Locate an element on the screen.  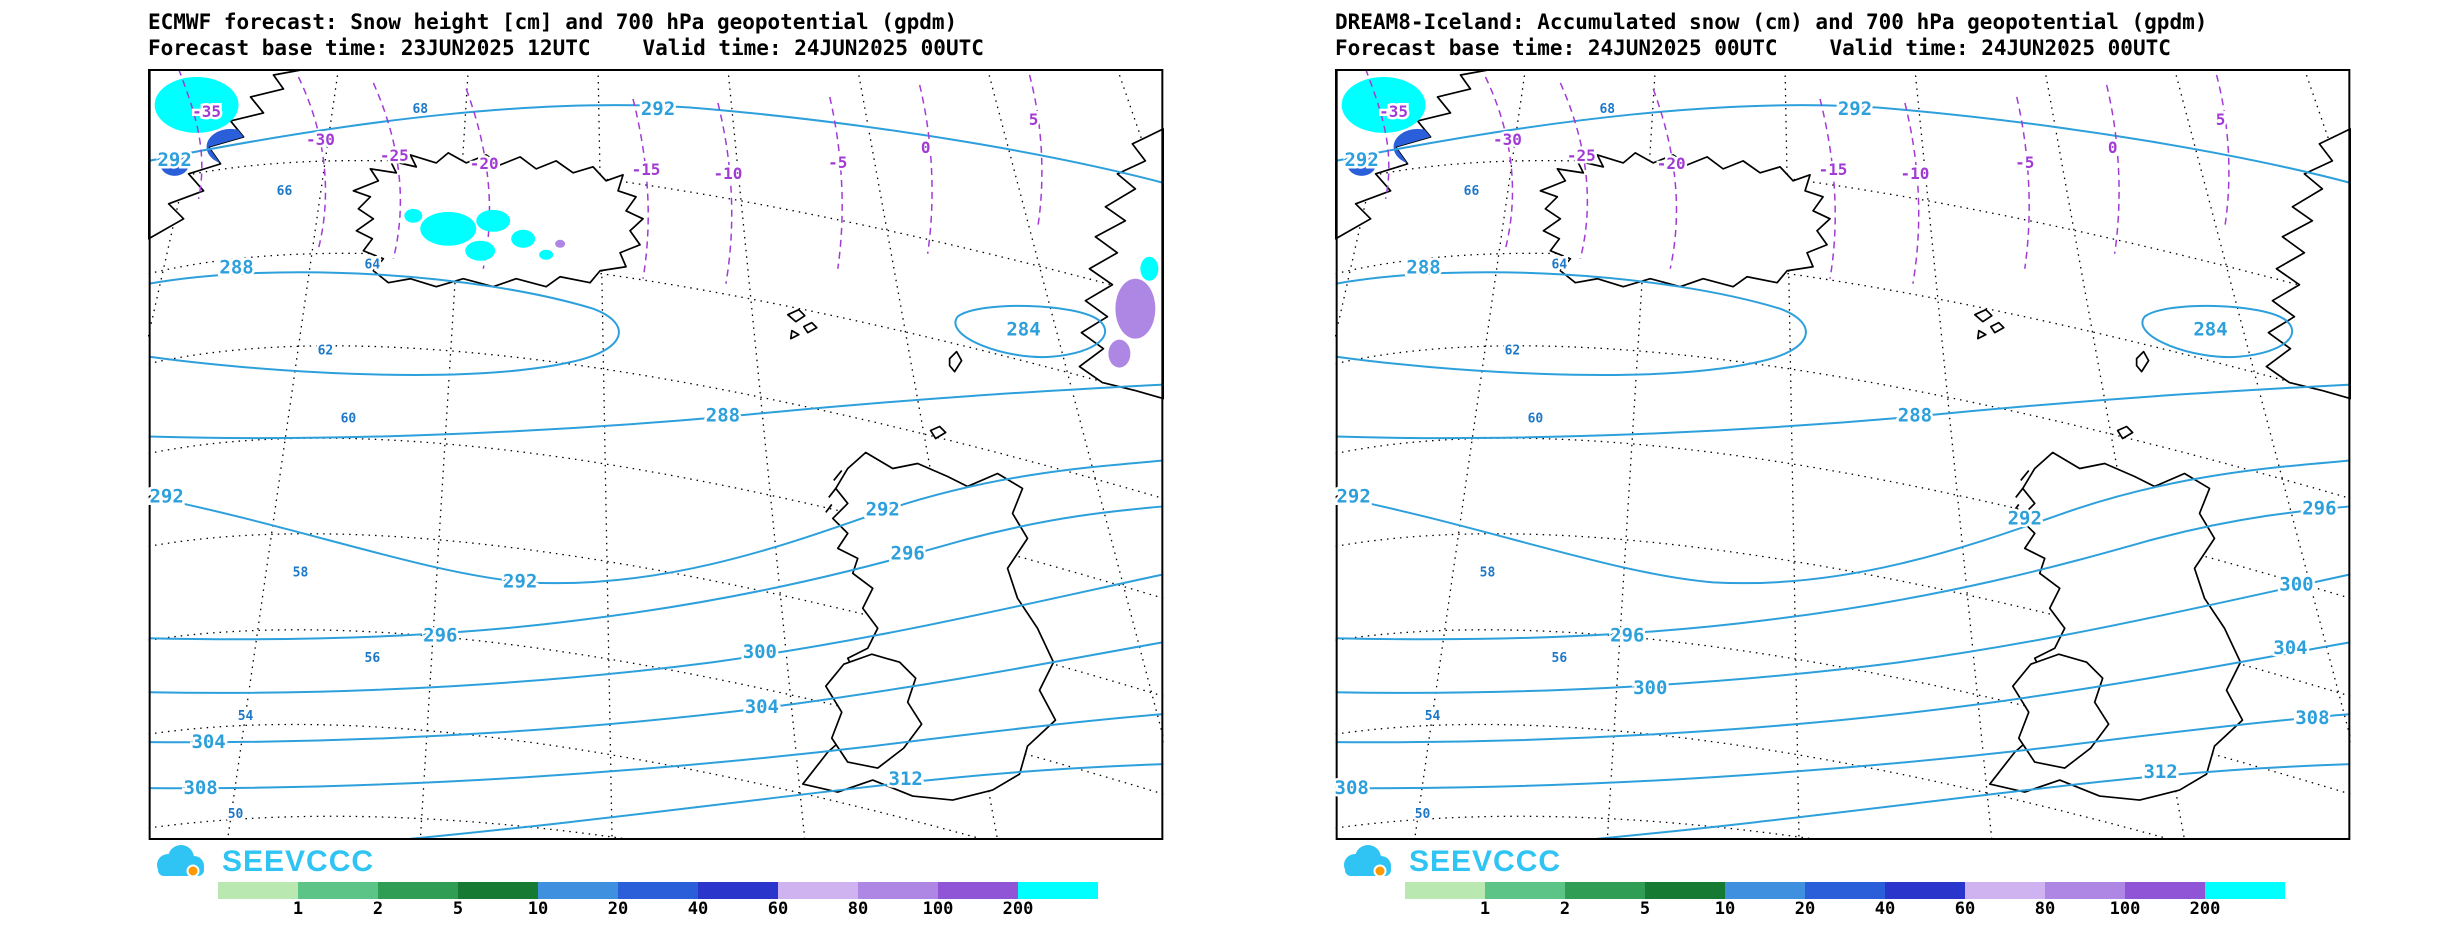
forecast-base-time: Forecast base time: 24JUN2025 00UTC is located at coordinates (1556, 48).